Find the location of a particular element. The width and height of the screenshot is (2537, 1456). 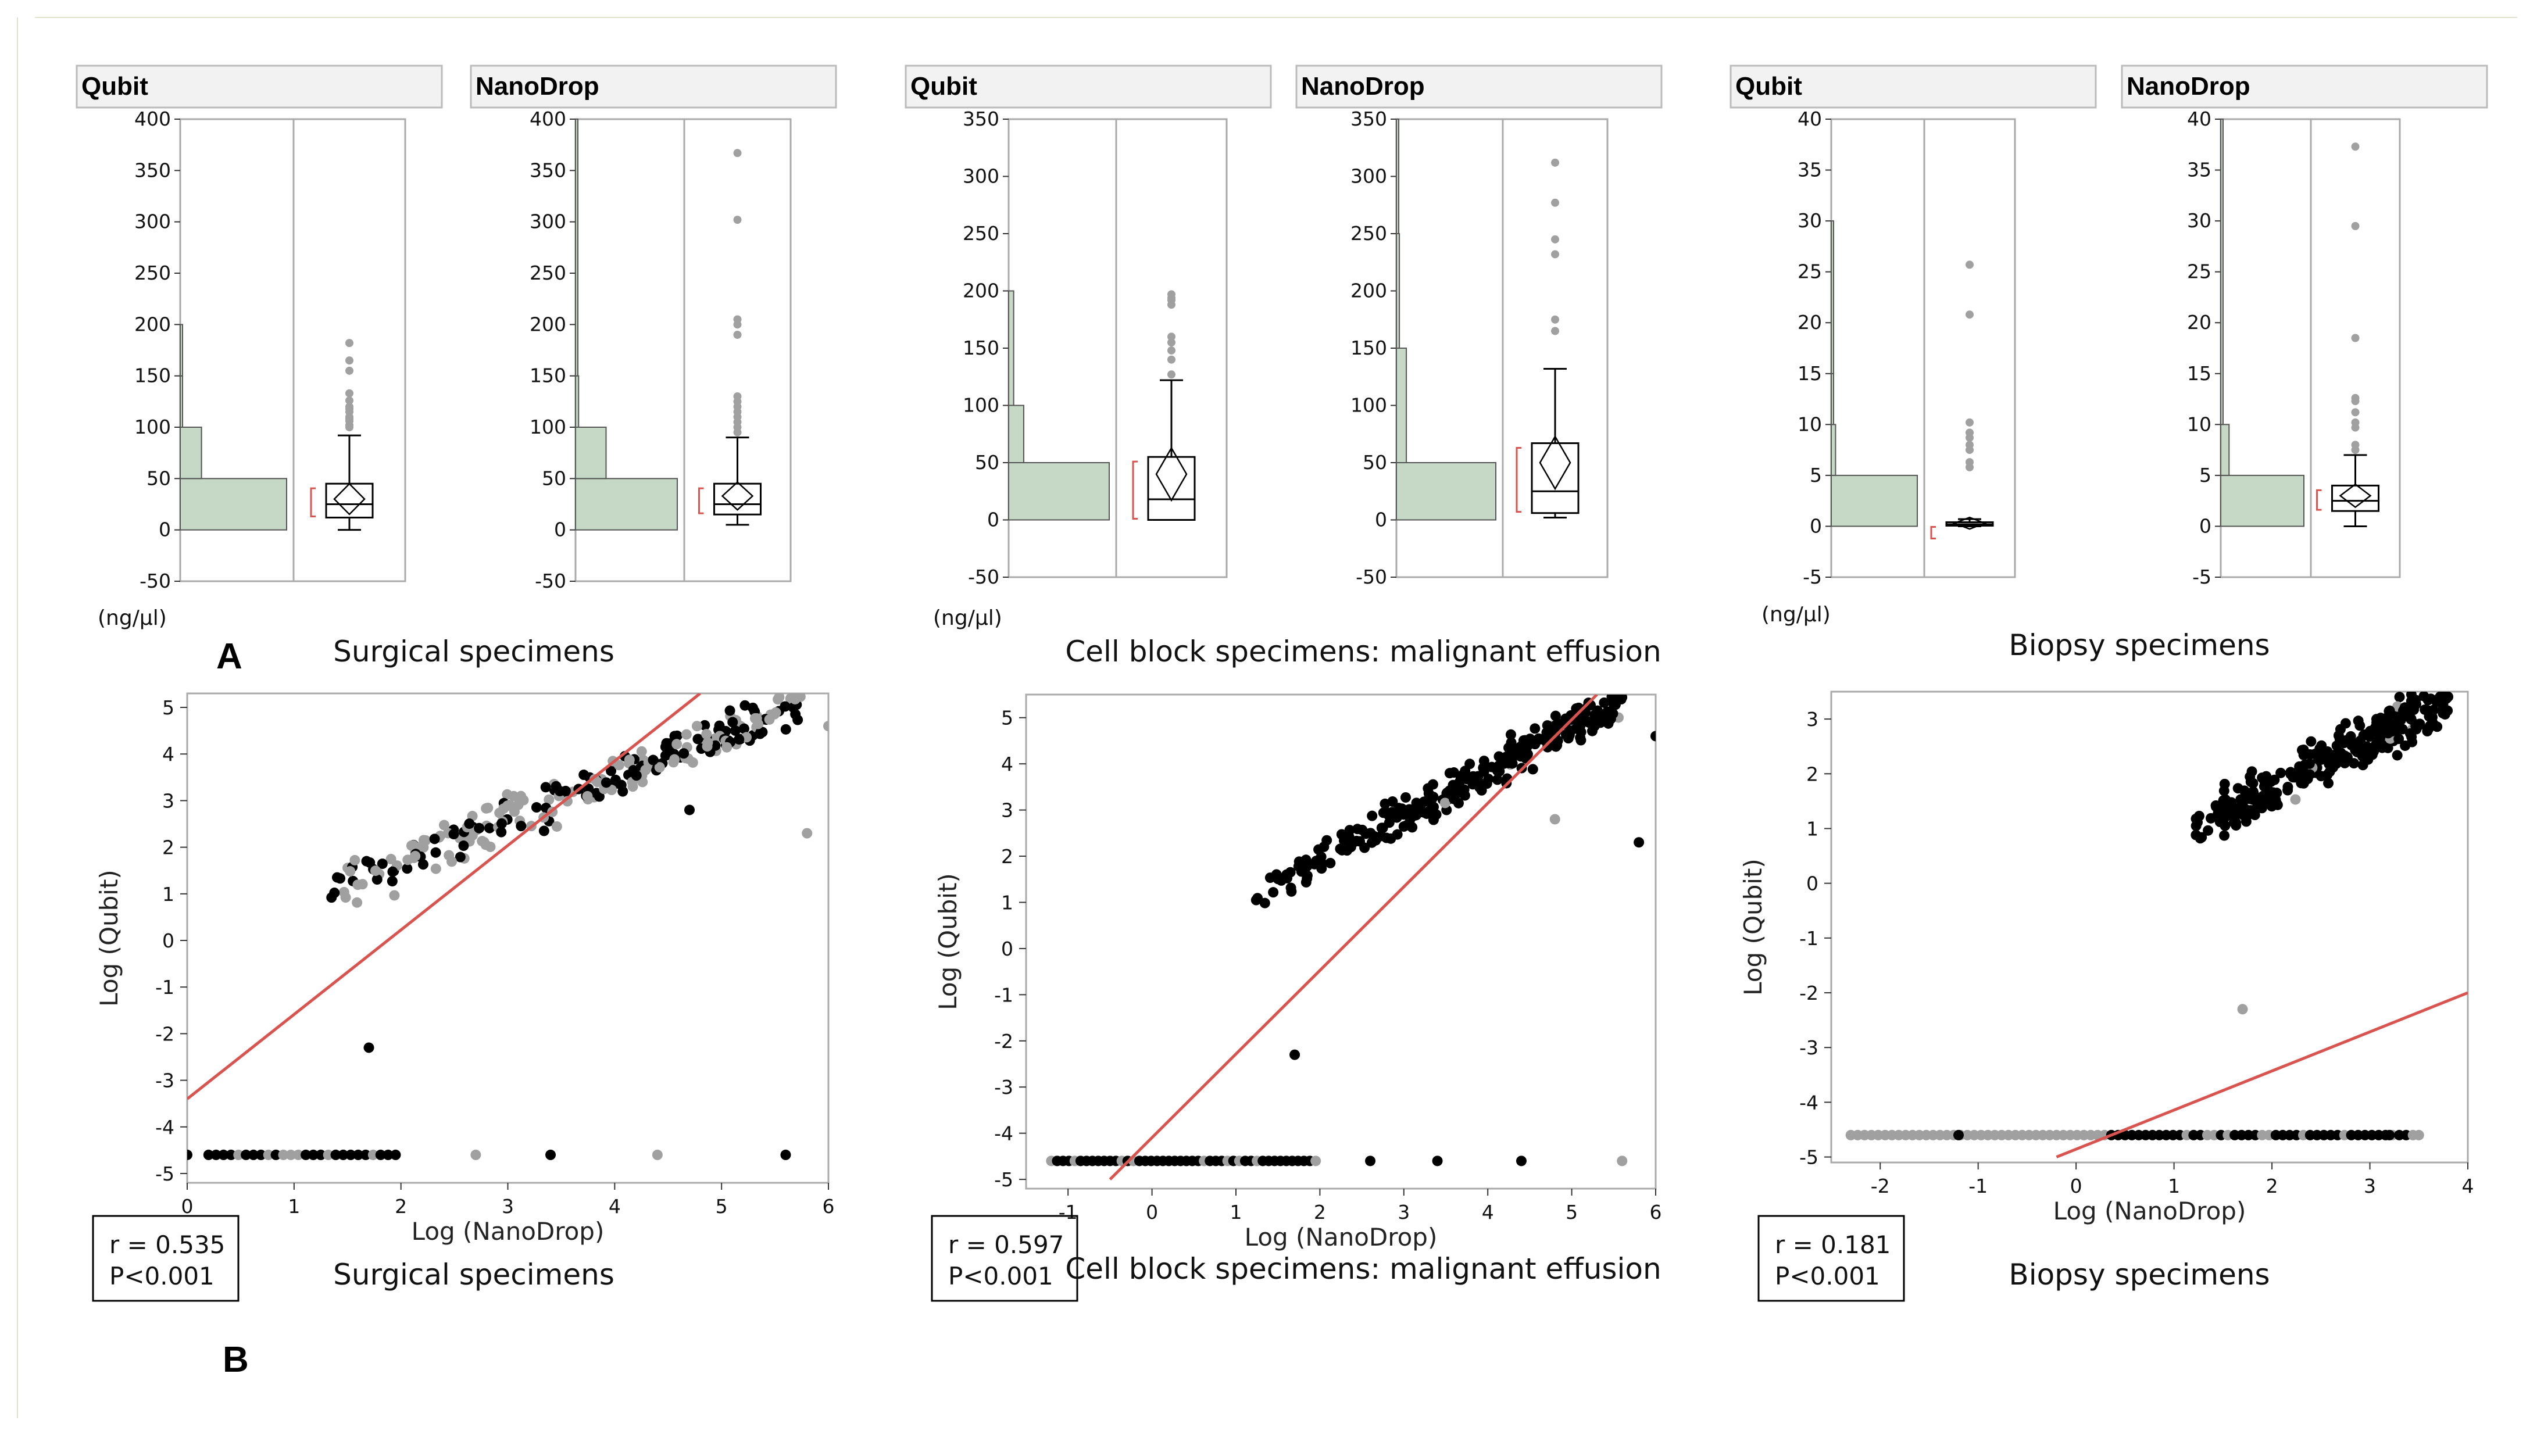

y-tick-label: 30 is located at coordinates (1810, 221).